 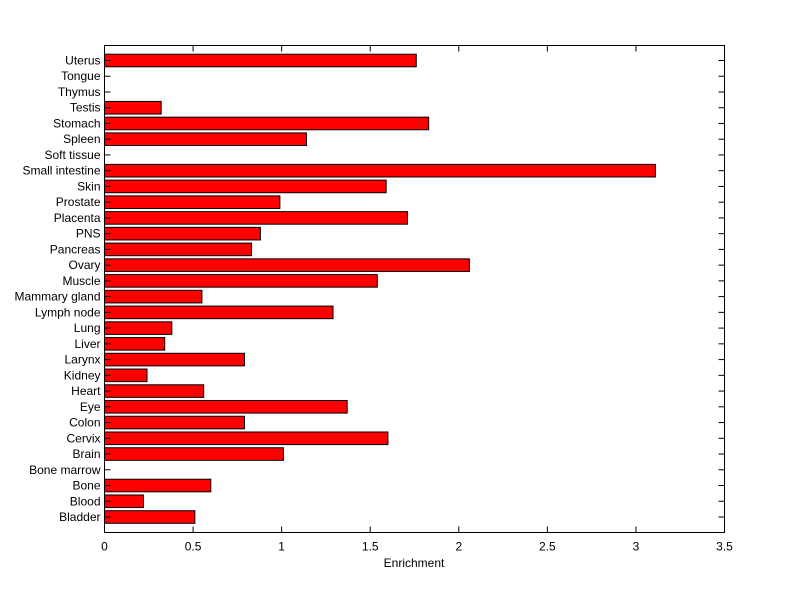 What do you see at coordinates (88, 234) in the screenshot?
I see `y-tick-label-pns: PNS` at bounding box center [88, 234].